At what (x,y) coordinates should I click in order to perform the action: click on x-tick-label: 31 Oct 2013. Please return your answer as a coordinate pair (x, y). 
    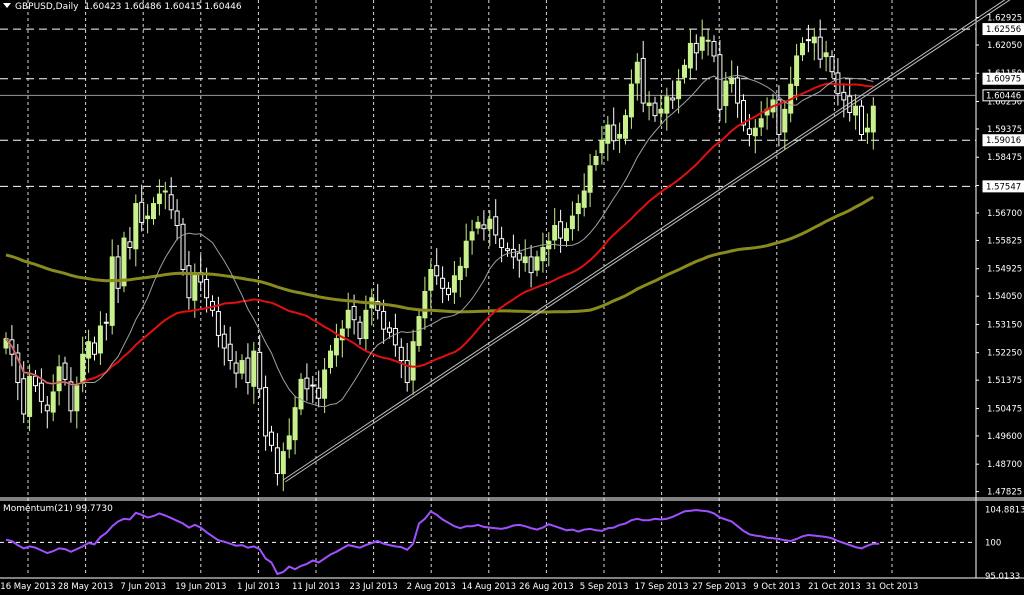
    Looking at the image, I should click on (892, 587).